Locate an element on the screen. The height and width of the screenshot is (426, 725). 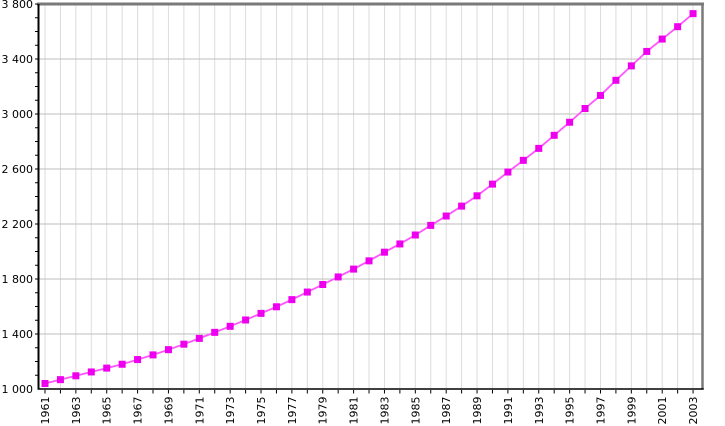
x-axis-tick-label: 1995 is located at coordinates (570, 411).